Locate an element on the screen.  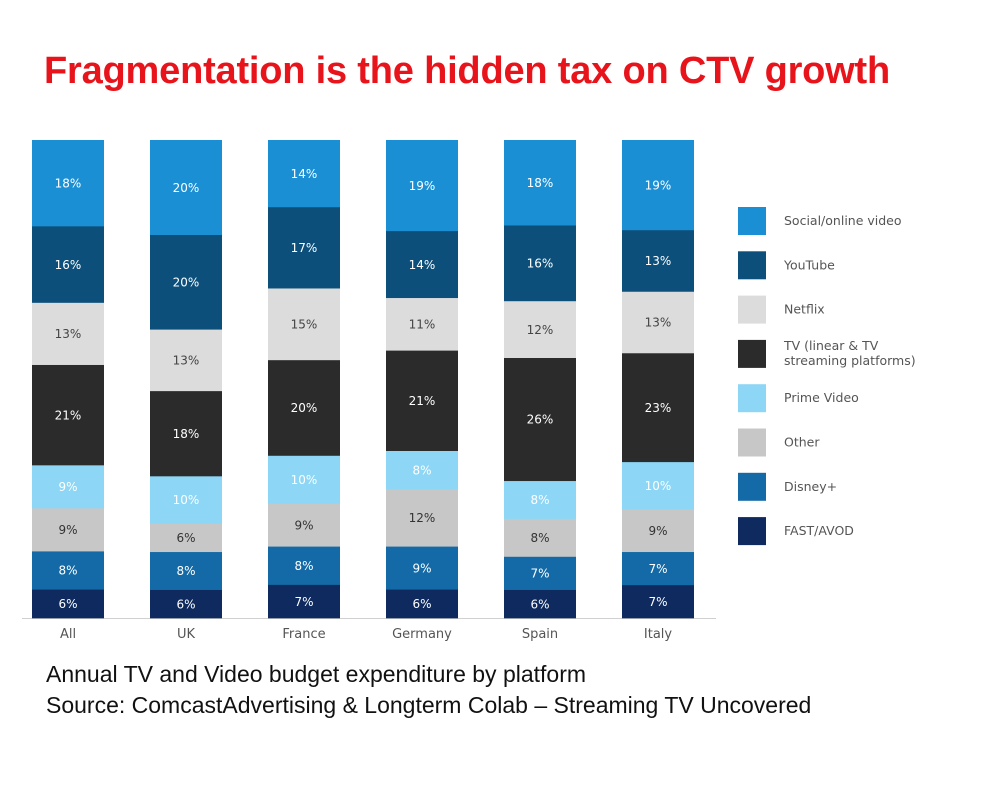
bar-segment-germany-other is located at coordinates (422, 517).